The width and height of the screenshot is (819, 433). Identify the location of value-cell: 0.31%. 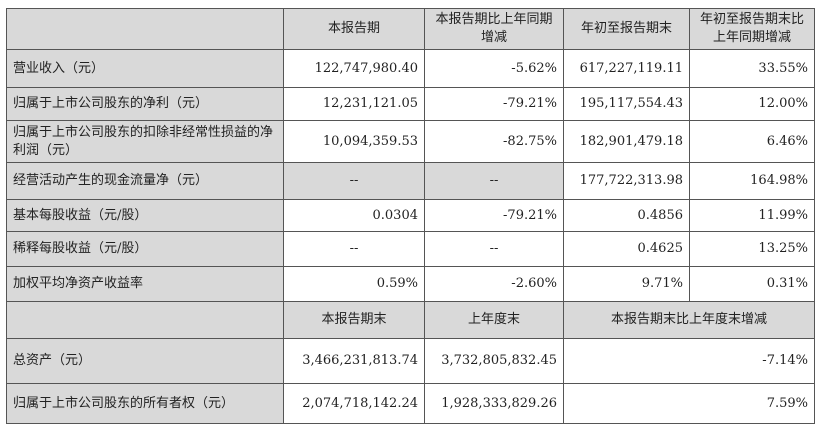
(752, 284).